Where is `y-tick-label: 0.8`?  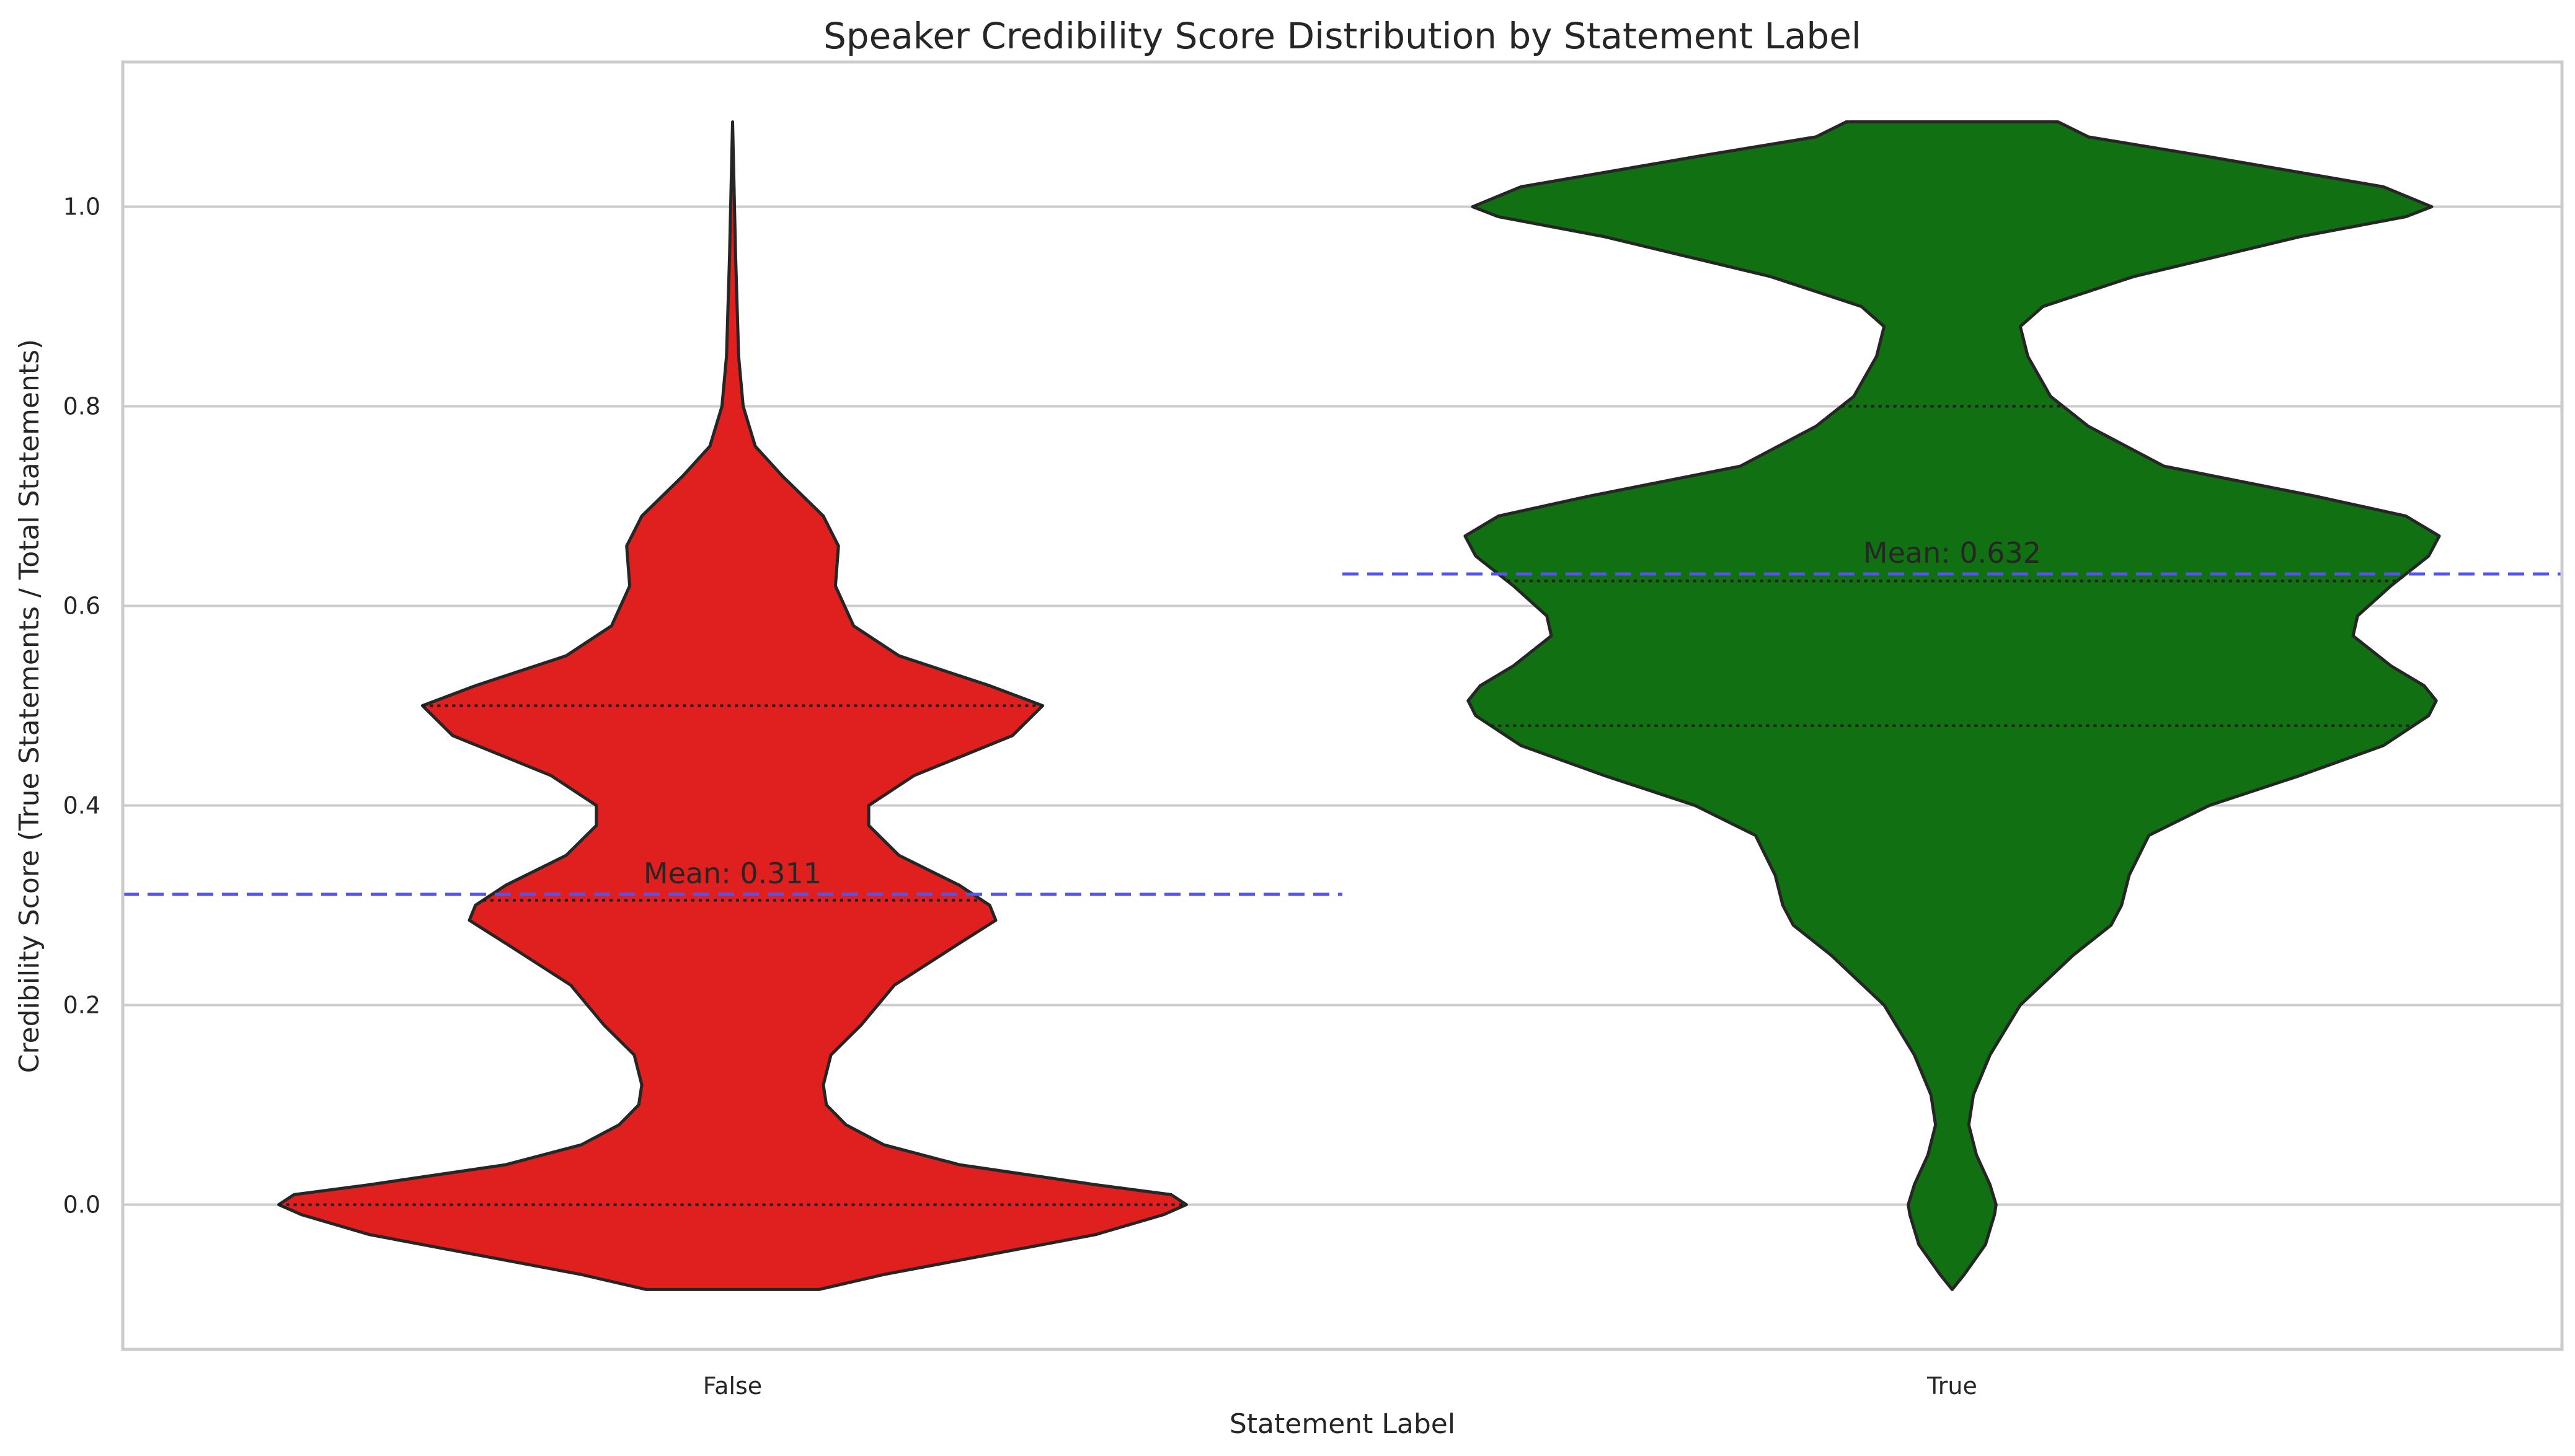
y-tick-label: 0.8 is located at coordinates (82, 406).